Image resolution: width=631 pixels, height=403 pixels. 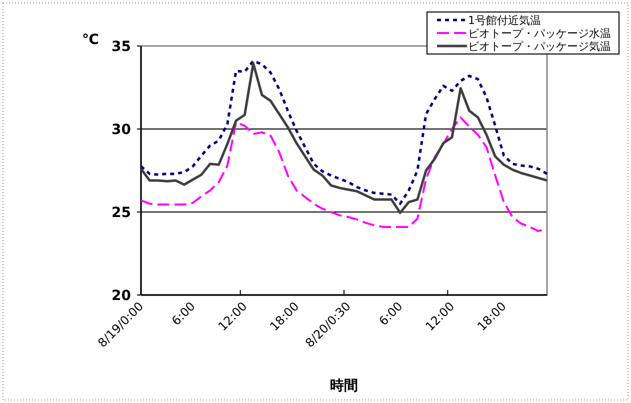 I want to click on y-tick-label: 20, so click(x=122, y=296).